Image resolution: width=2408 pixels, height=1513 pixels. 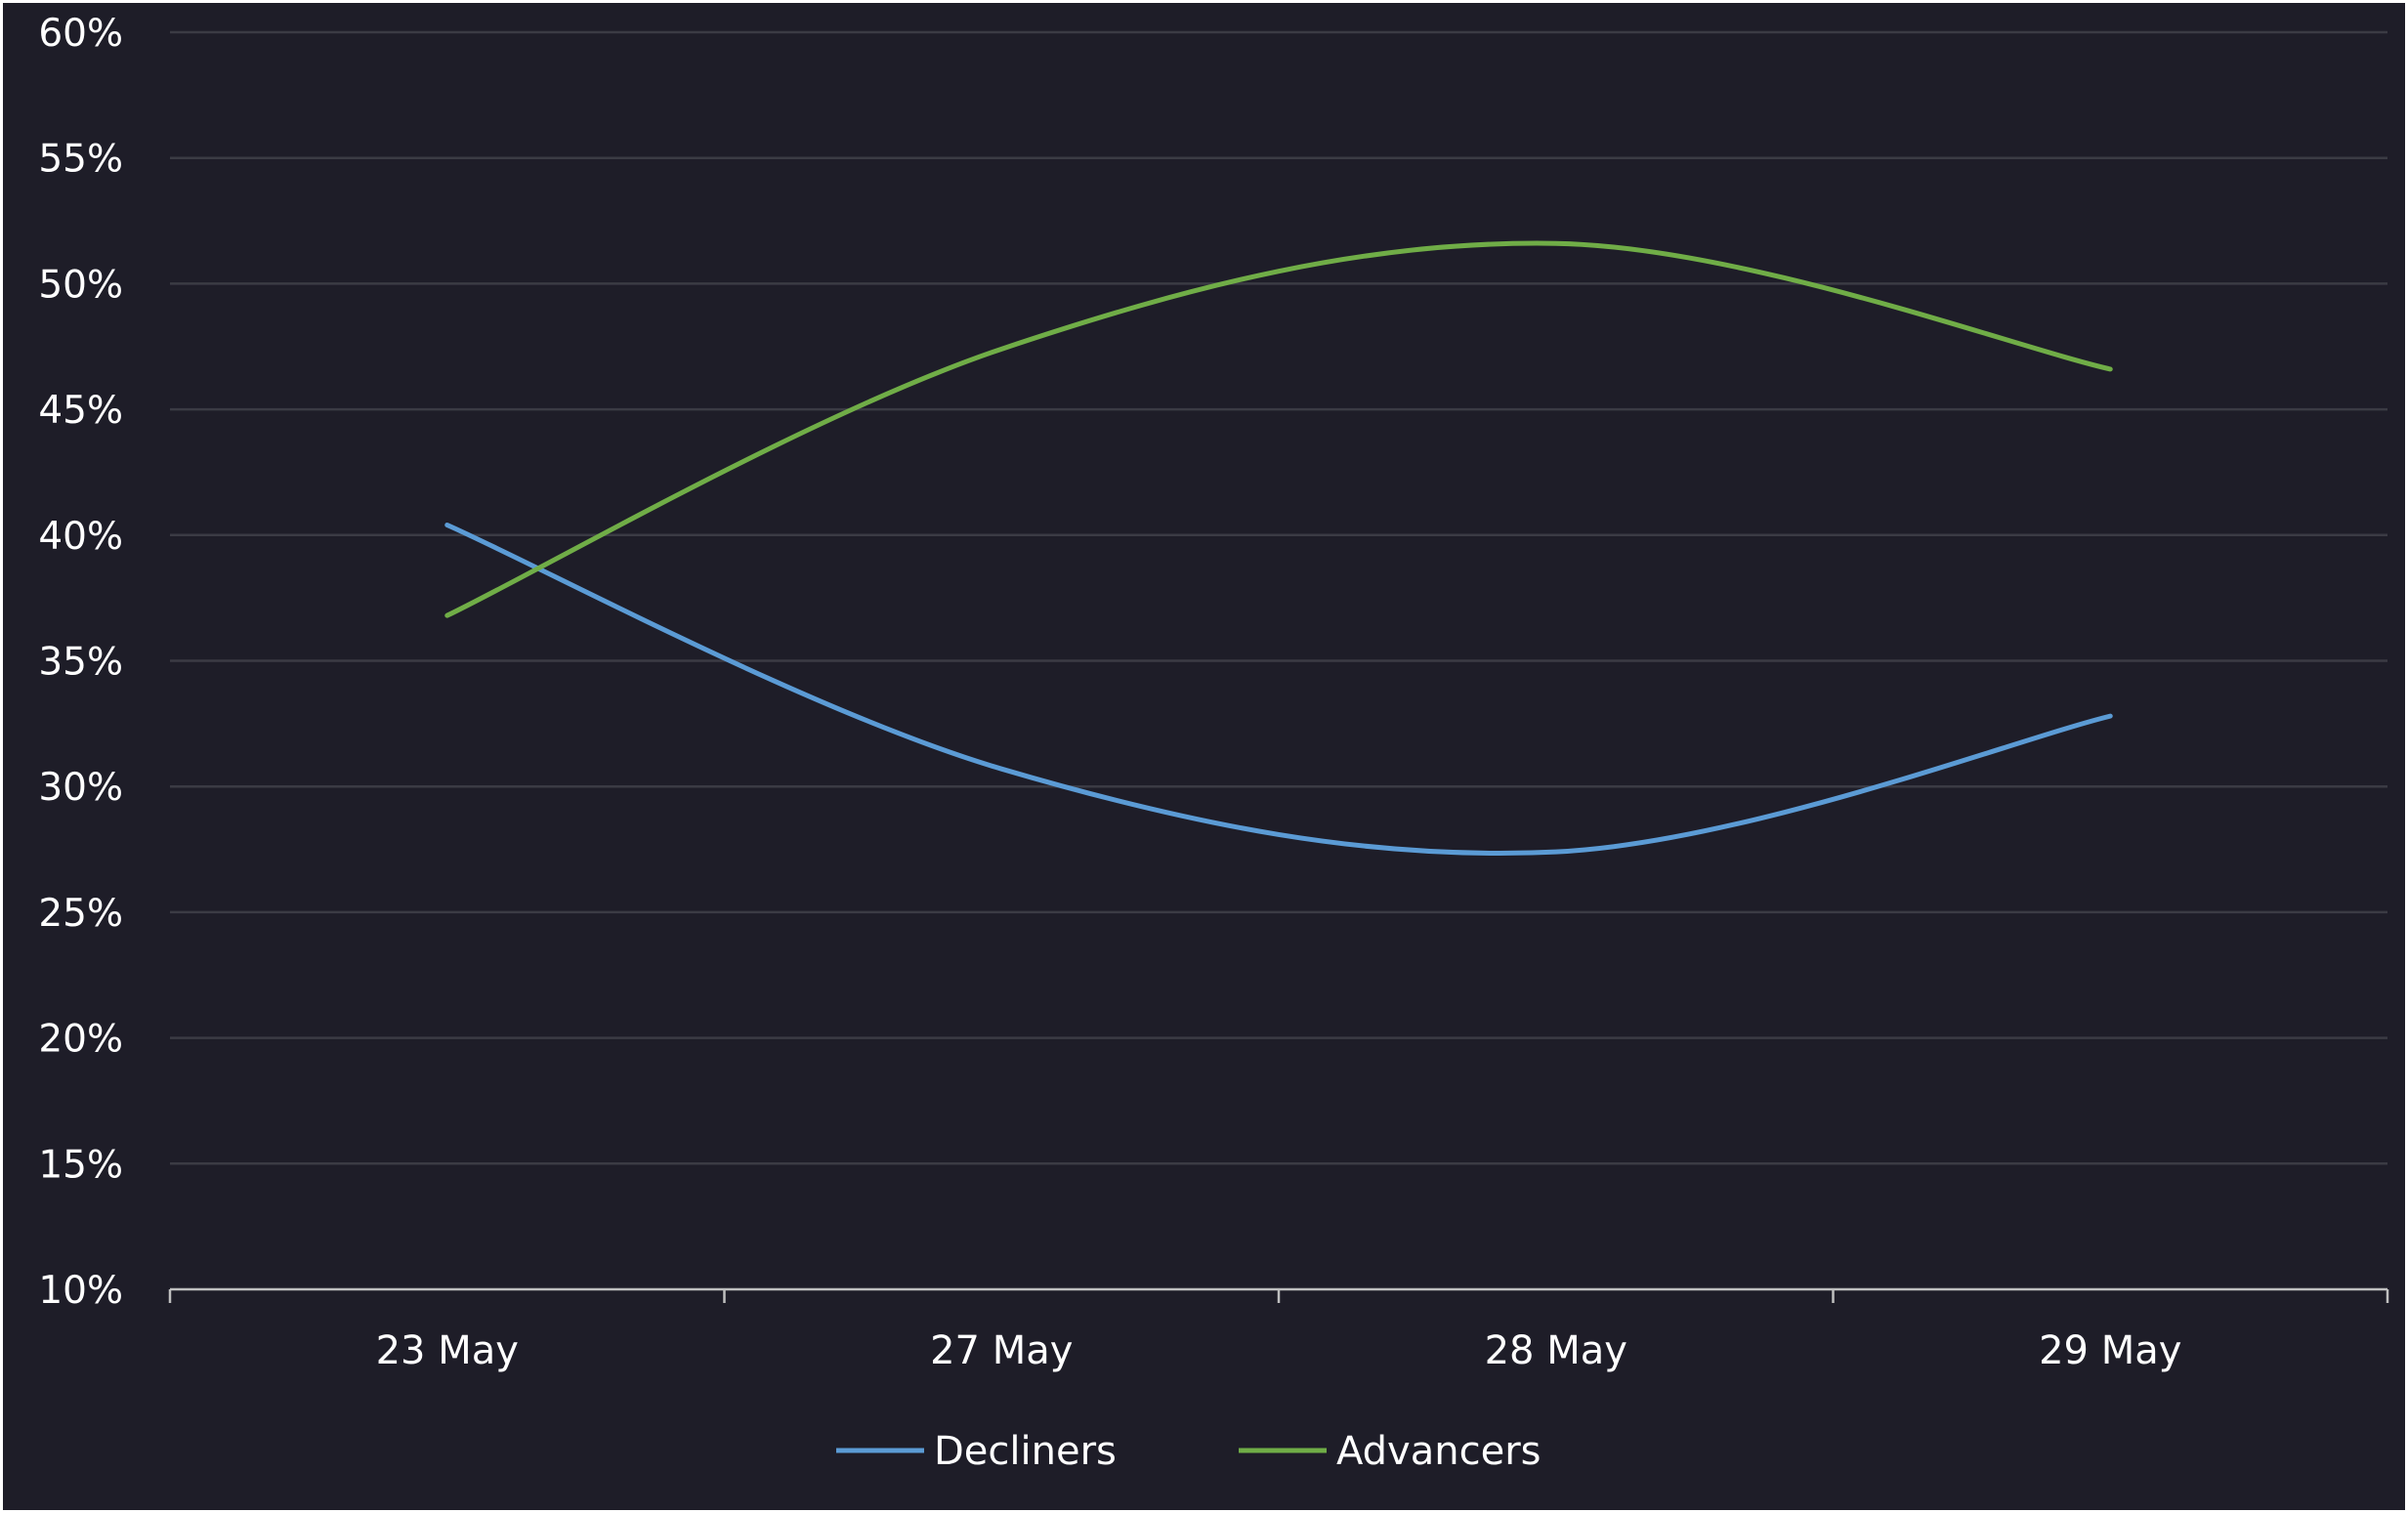 I want to click on y-axis-ticks: 10% 15% 20% 25% 30% 35% 40% 45% 50% 55% 60%, so click(x=80, y=662).